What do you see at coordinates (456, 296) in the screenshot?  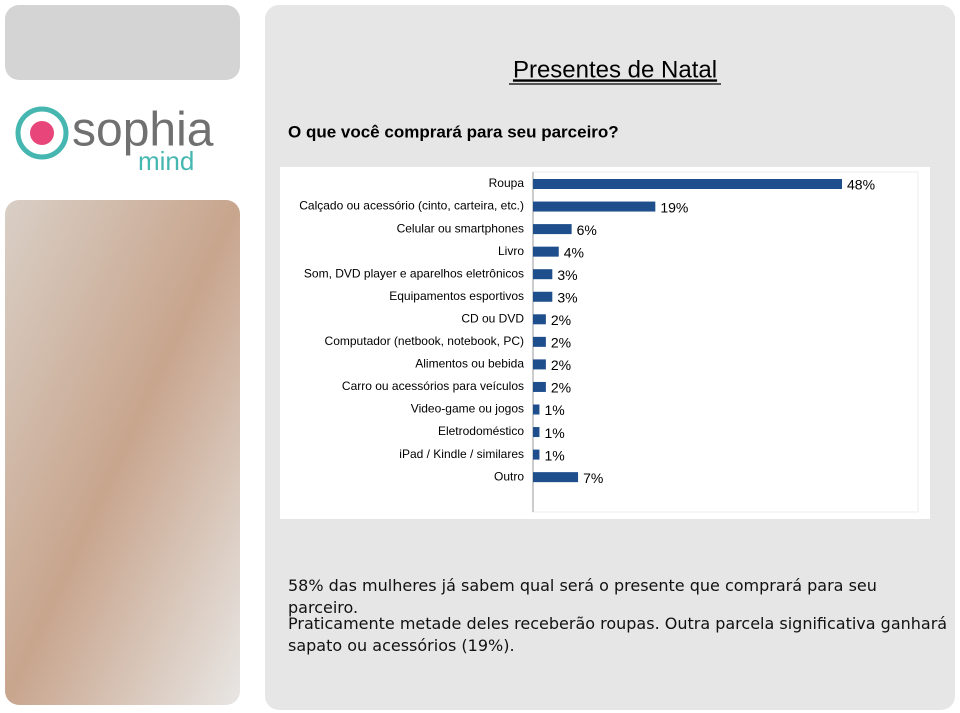 I see `category-label: Equipamentos esportivos` at bounding box center [456, 296].